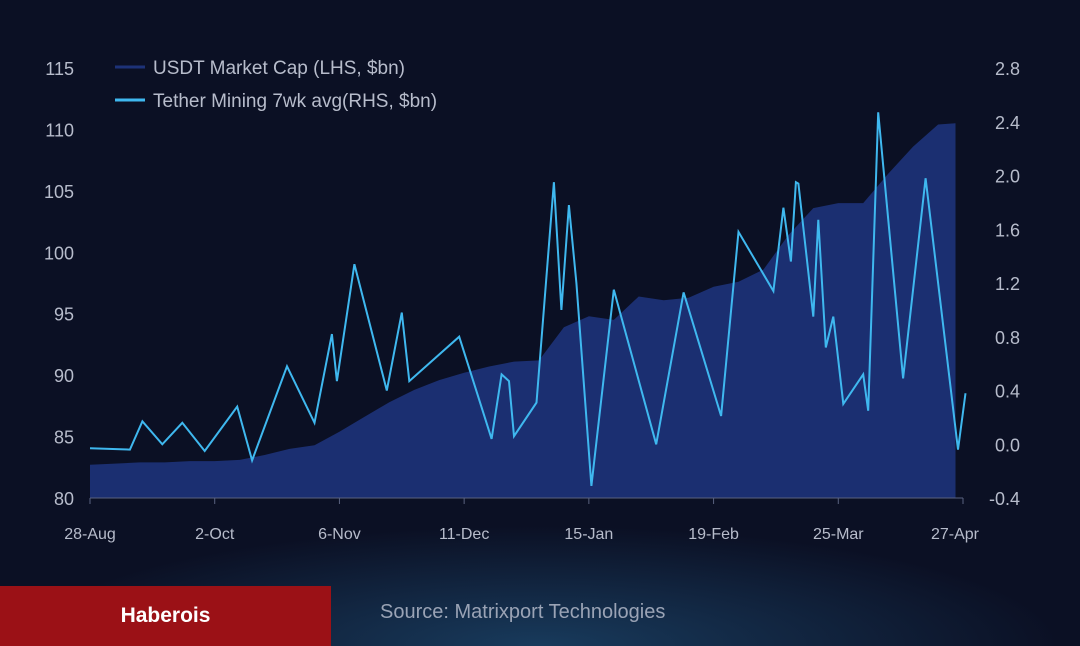  I want to click on left-tick-label: 105, so click(59, 192).